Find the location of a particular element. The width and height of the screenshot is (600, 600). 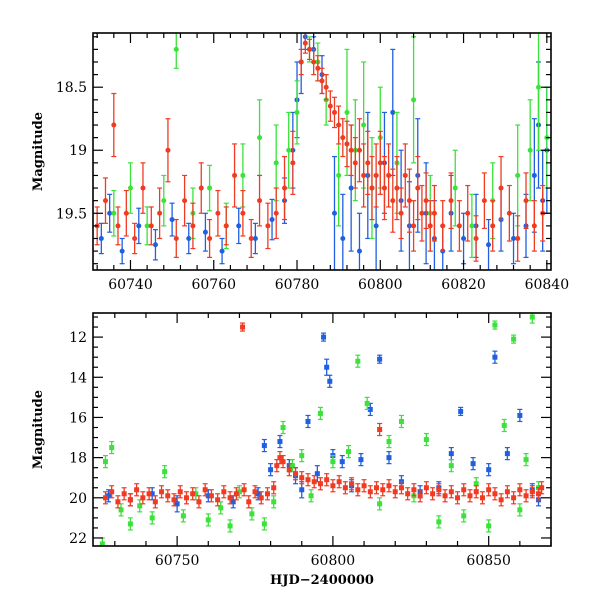

y-tick-label: 22 is located at coordinates (78, 539).